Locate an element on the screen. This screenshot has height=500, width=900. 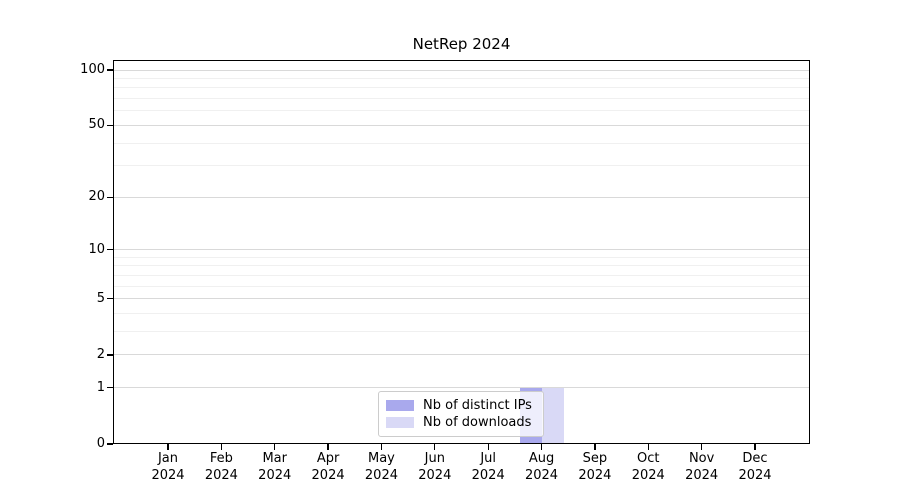
x-tick-label: Oct 2024 is located at coordinates (648, 467).